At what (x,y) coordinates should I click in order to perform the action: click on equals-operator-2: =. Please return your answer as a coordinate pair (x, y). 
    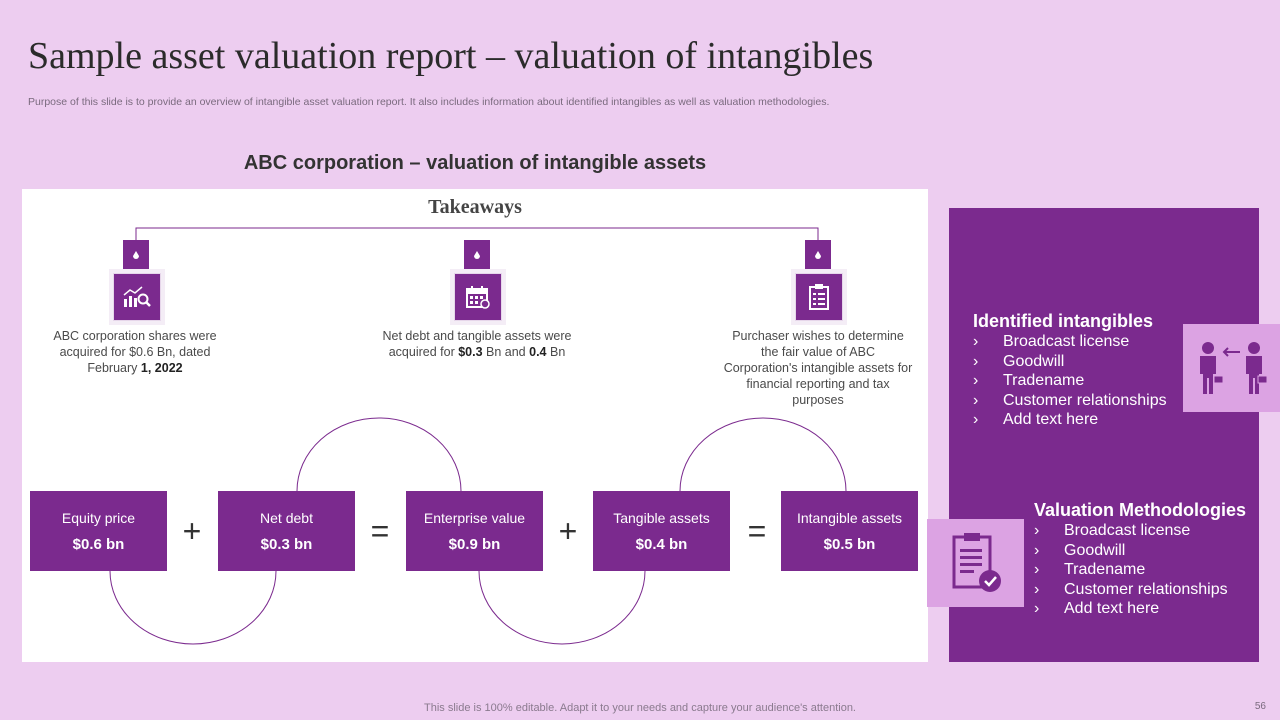
    Looking at the image, I should click on (757, 531).